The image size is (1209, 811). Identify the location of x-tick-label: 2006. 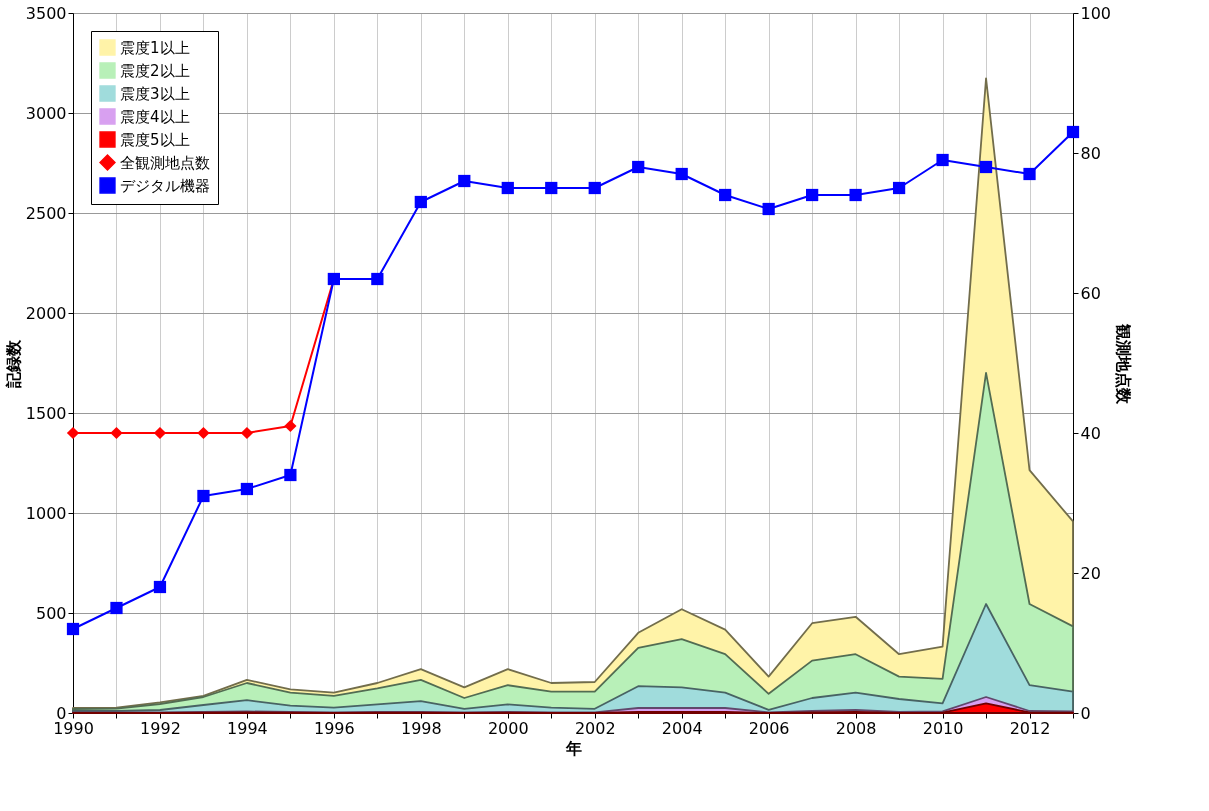
(769, 728).